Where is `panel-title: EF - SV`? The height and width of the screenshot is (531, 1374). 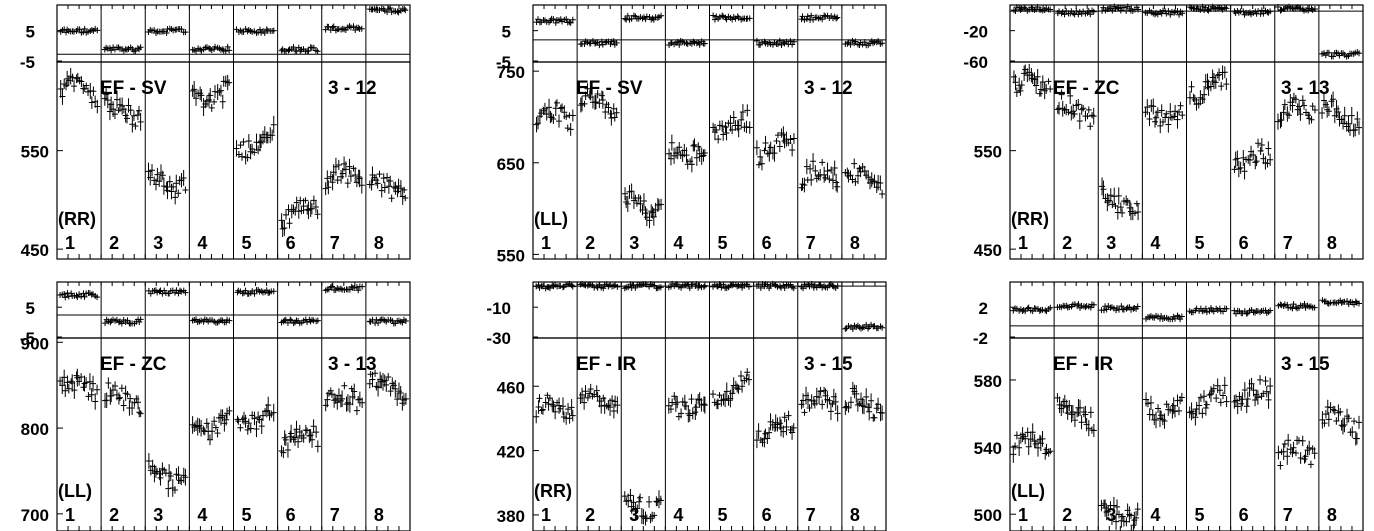 panel-title: EF - SV is located at coordinates (133, 88).